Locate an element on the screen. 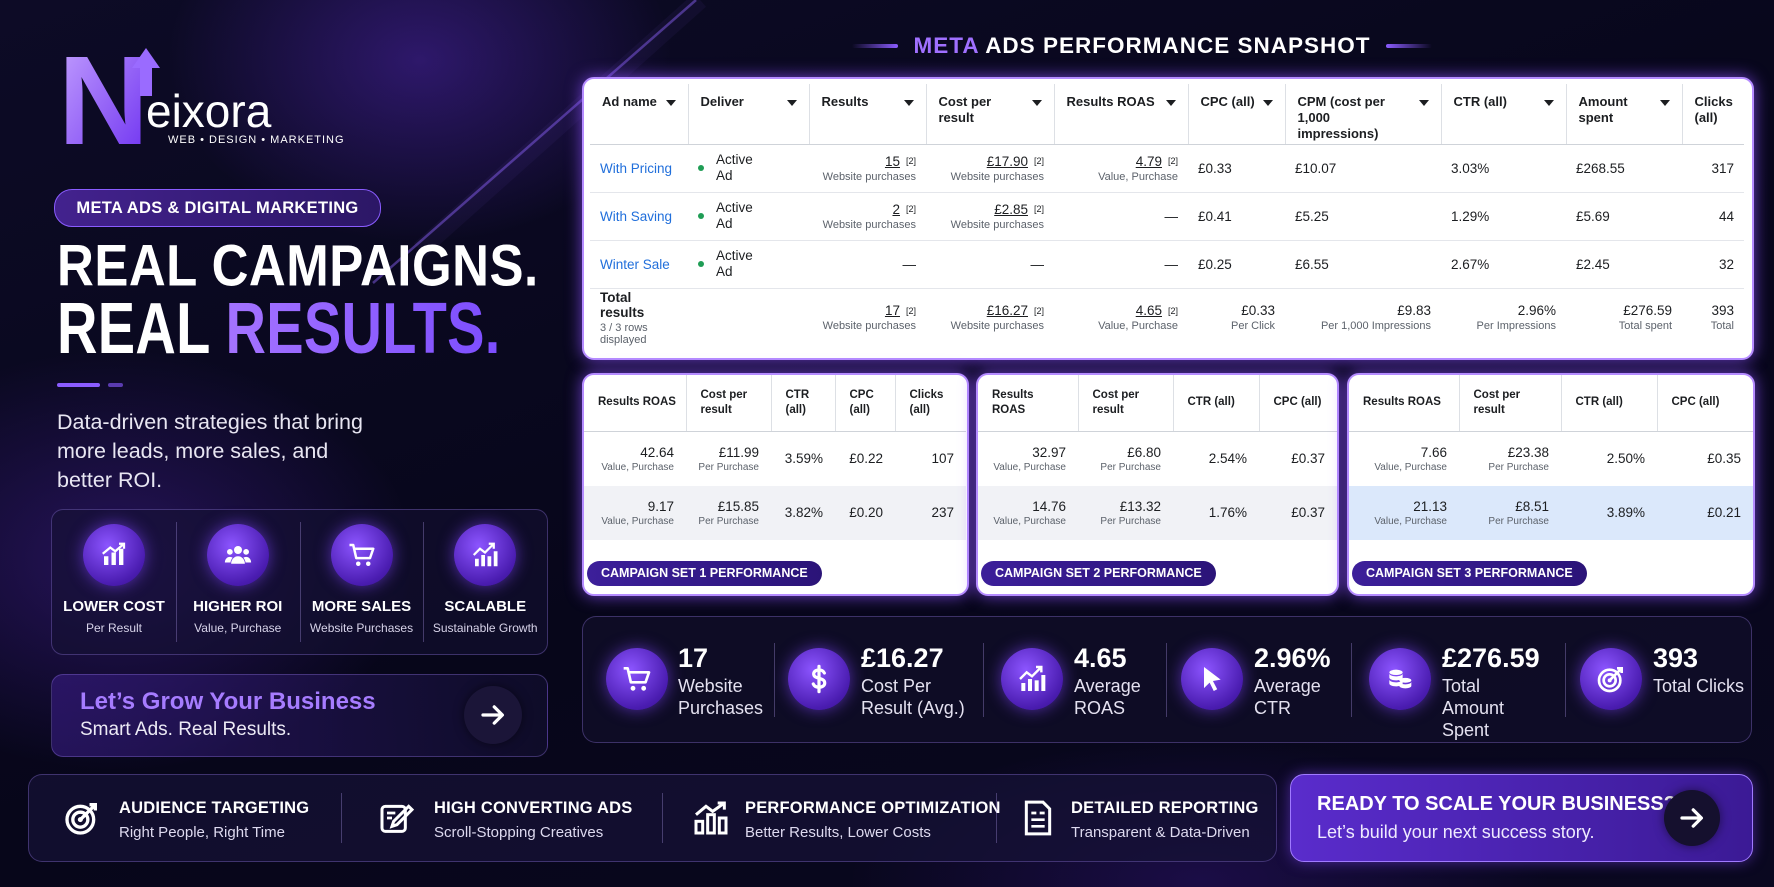 This screenshot has width=1774, height=887. benefit-title: LOWER COST is located at coordinates (114, 606).